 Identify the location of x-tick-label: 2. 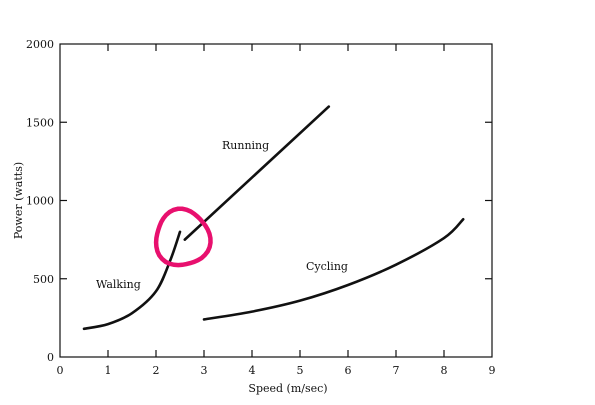
(156, 370).